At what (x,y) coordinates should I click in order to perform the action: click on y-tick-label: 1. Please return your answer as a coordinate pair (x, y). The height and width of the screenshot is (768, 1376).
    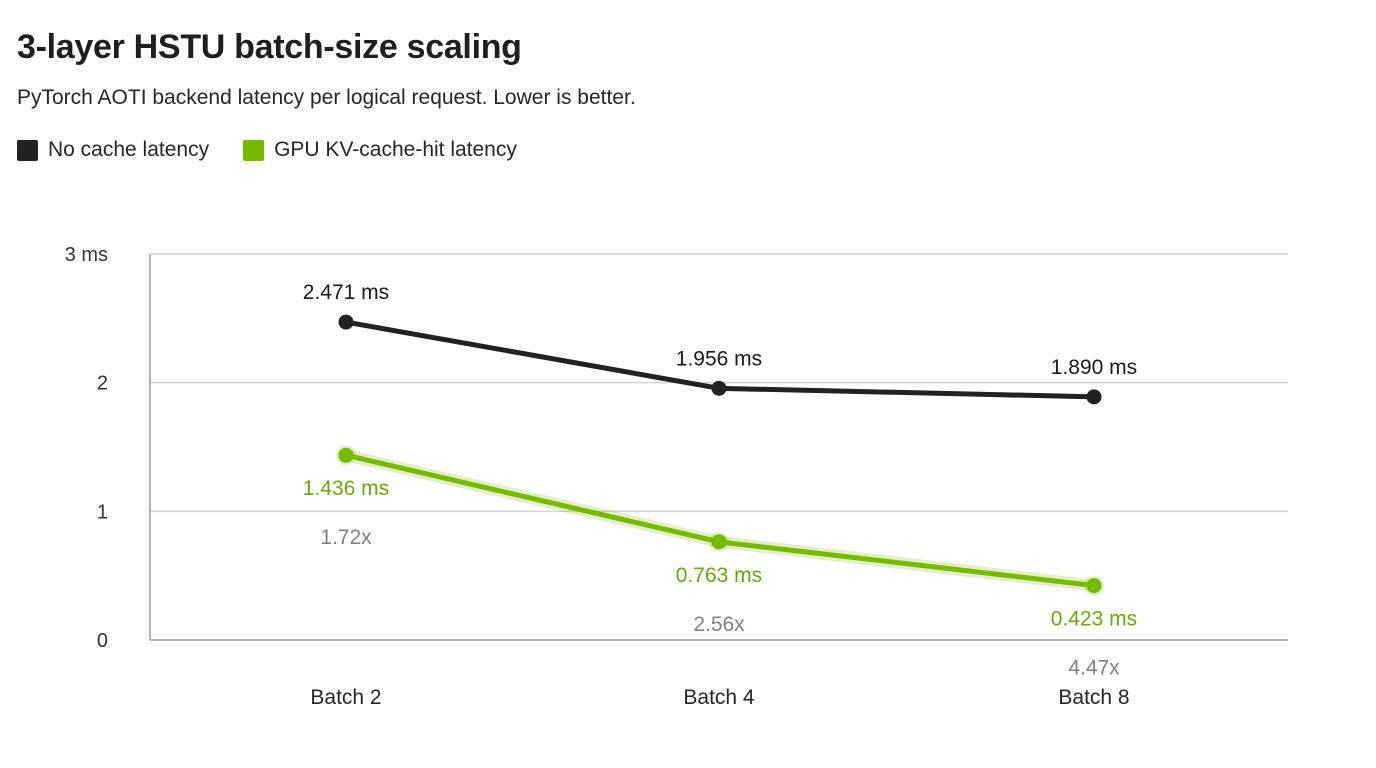
    Looking at the image, I should click on (102, 512).